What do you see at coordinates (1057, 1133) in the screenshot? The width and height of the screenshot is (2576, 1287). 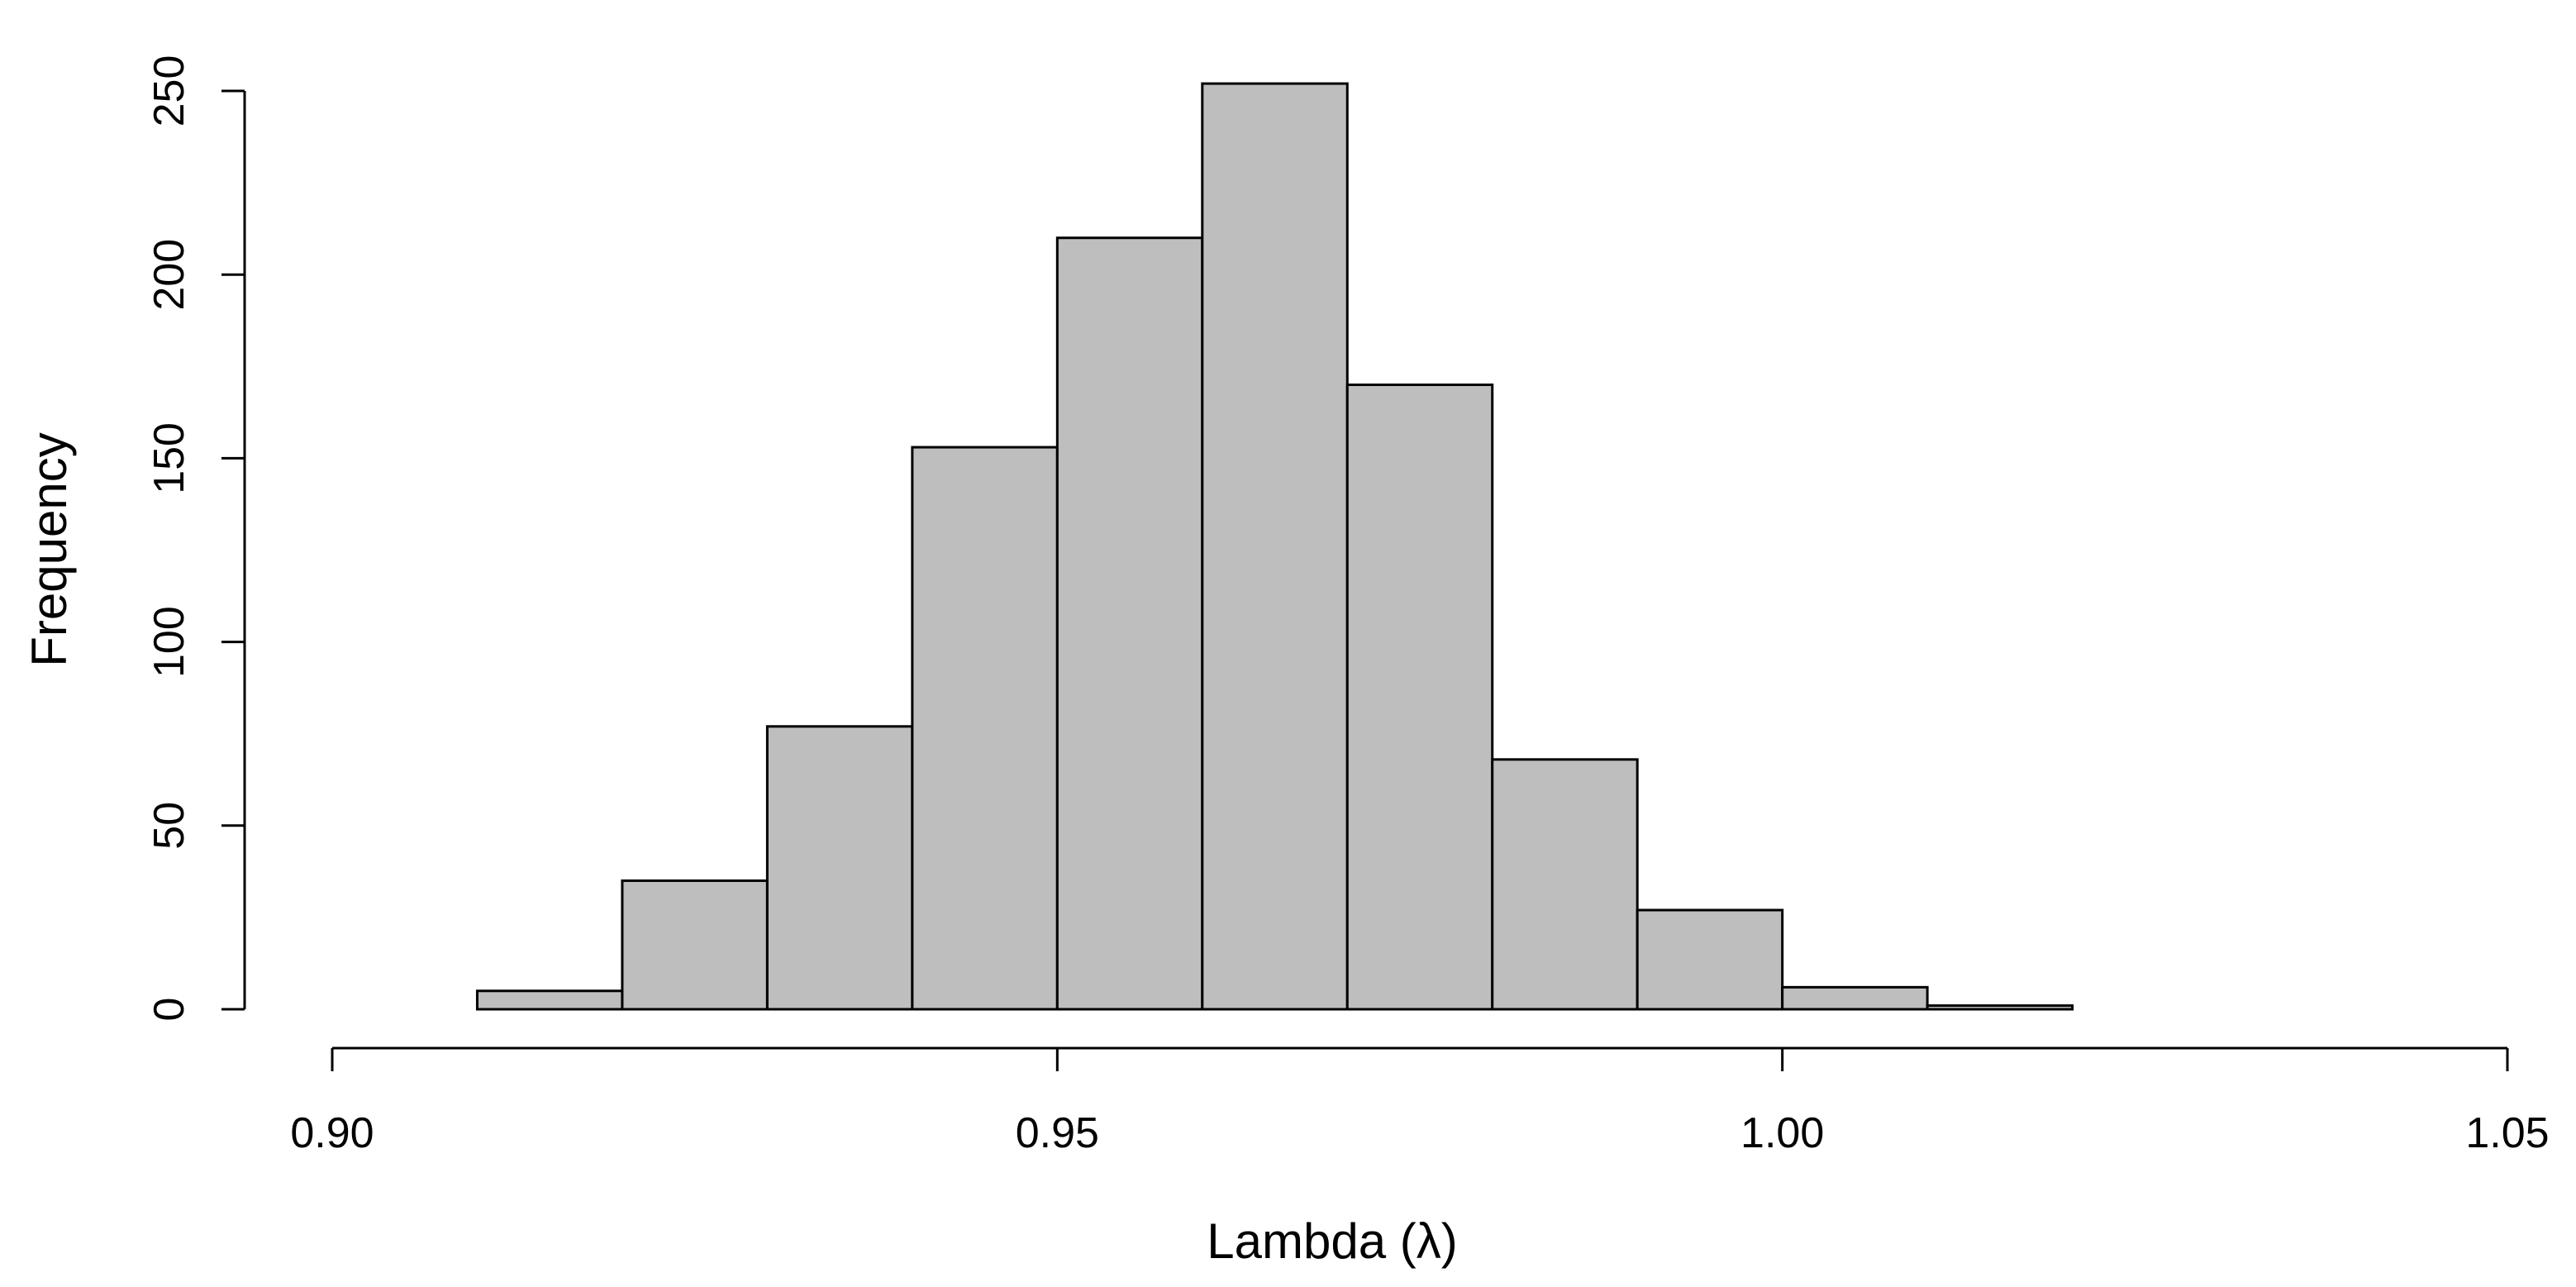 I see `x-tick-label: 0.95` at bounding box center [1057, 1133].